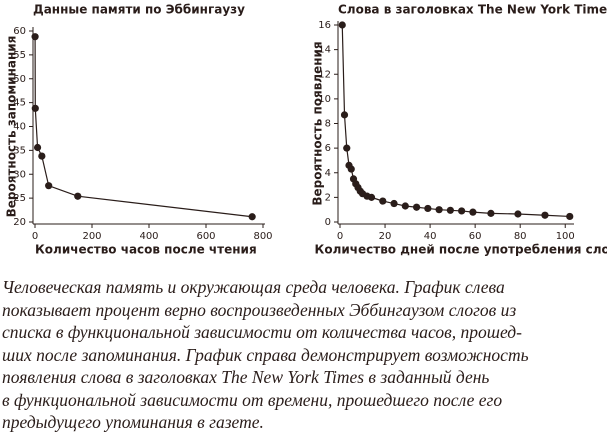  I want to click on y-tick-label: 30, so click(19, 174).